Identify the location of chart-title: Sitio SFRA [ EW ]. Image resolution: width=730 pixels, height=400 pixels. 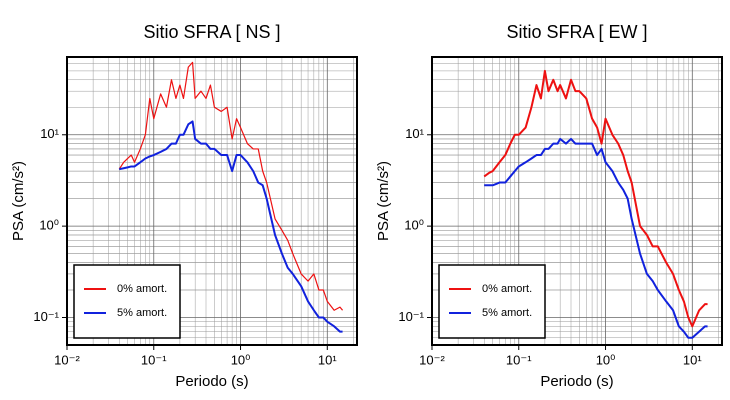
(576, 32).